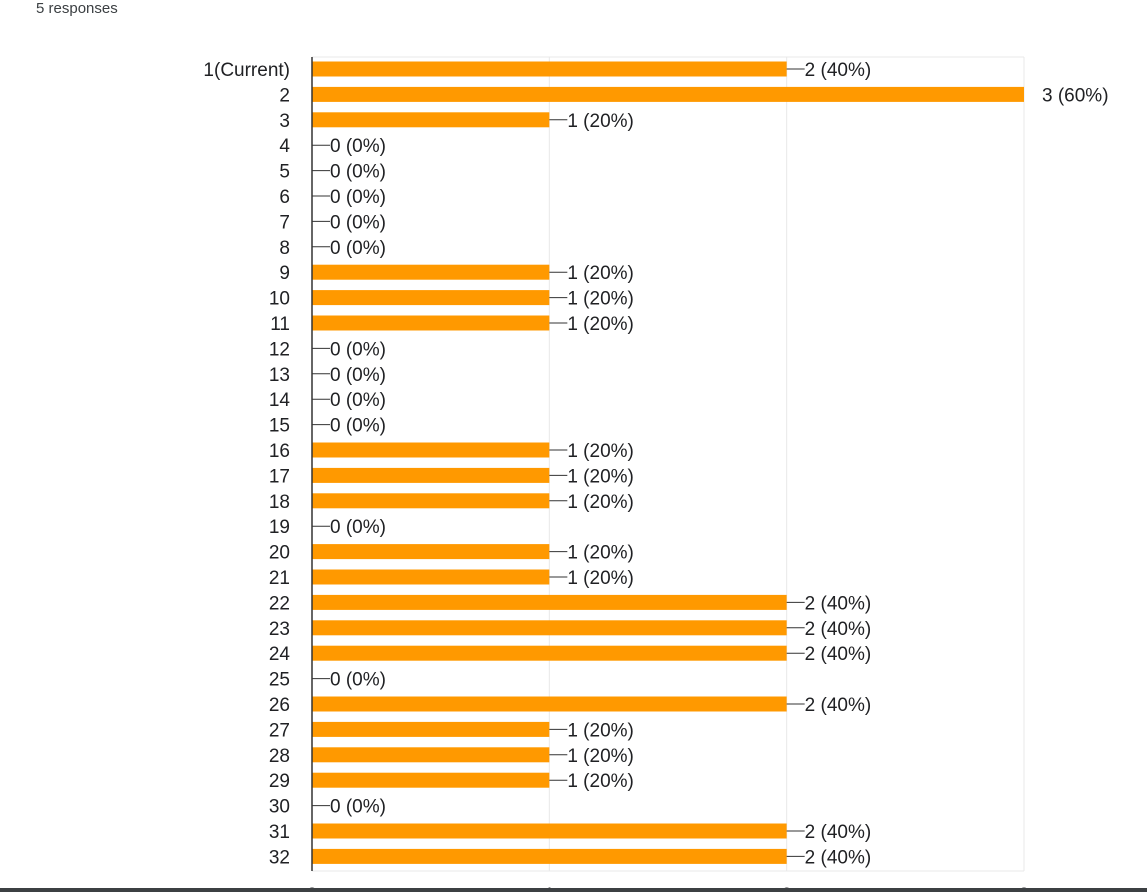 This screenshot has width=1147, height=892. I want to click on category-label: 14, so click(280, 400).